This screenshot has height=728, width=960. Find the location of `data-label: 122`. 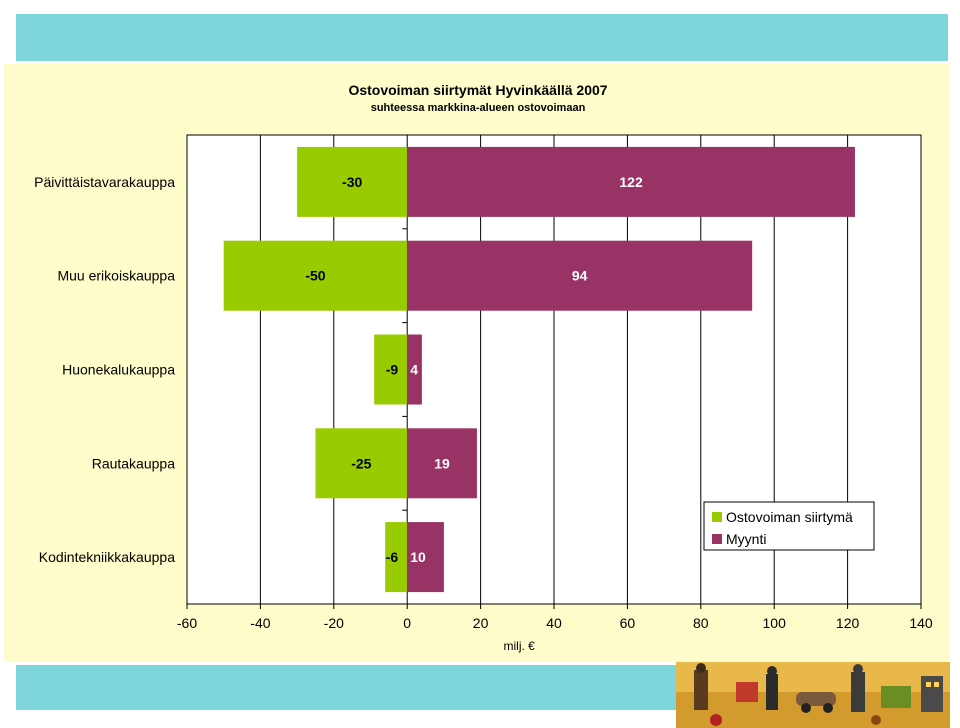

data-label: 122 is located at coordinates (631, 182).